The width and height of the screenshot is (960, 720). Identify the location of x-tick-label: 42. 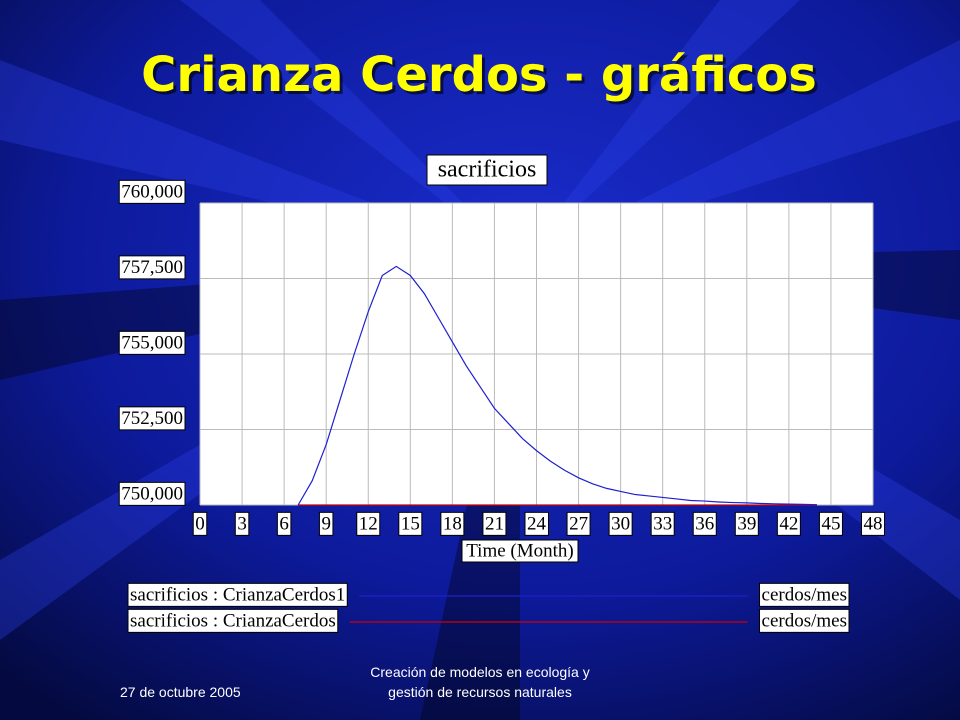
(788, 523).